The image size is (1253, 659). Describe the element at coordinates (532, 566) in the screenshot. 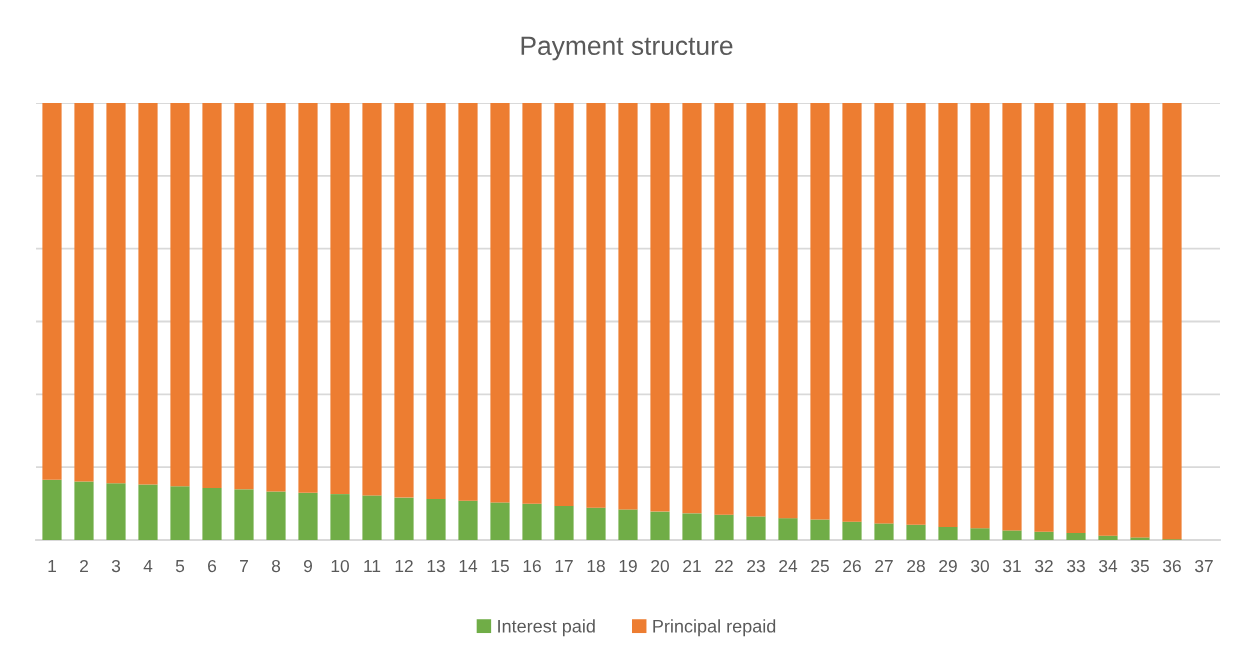

I see `x-tick-label: 16` at that location.